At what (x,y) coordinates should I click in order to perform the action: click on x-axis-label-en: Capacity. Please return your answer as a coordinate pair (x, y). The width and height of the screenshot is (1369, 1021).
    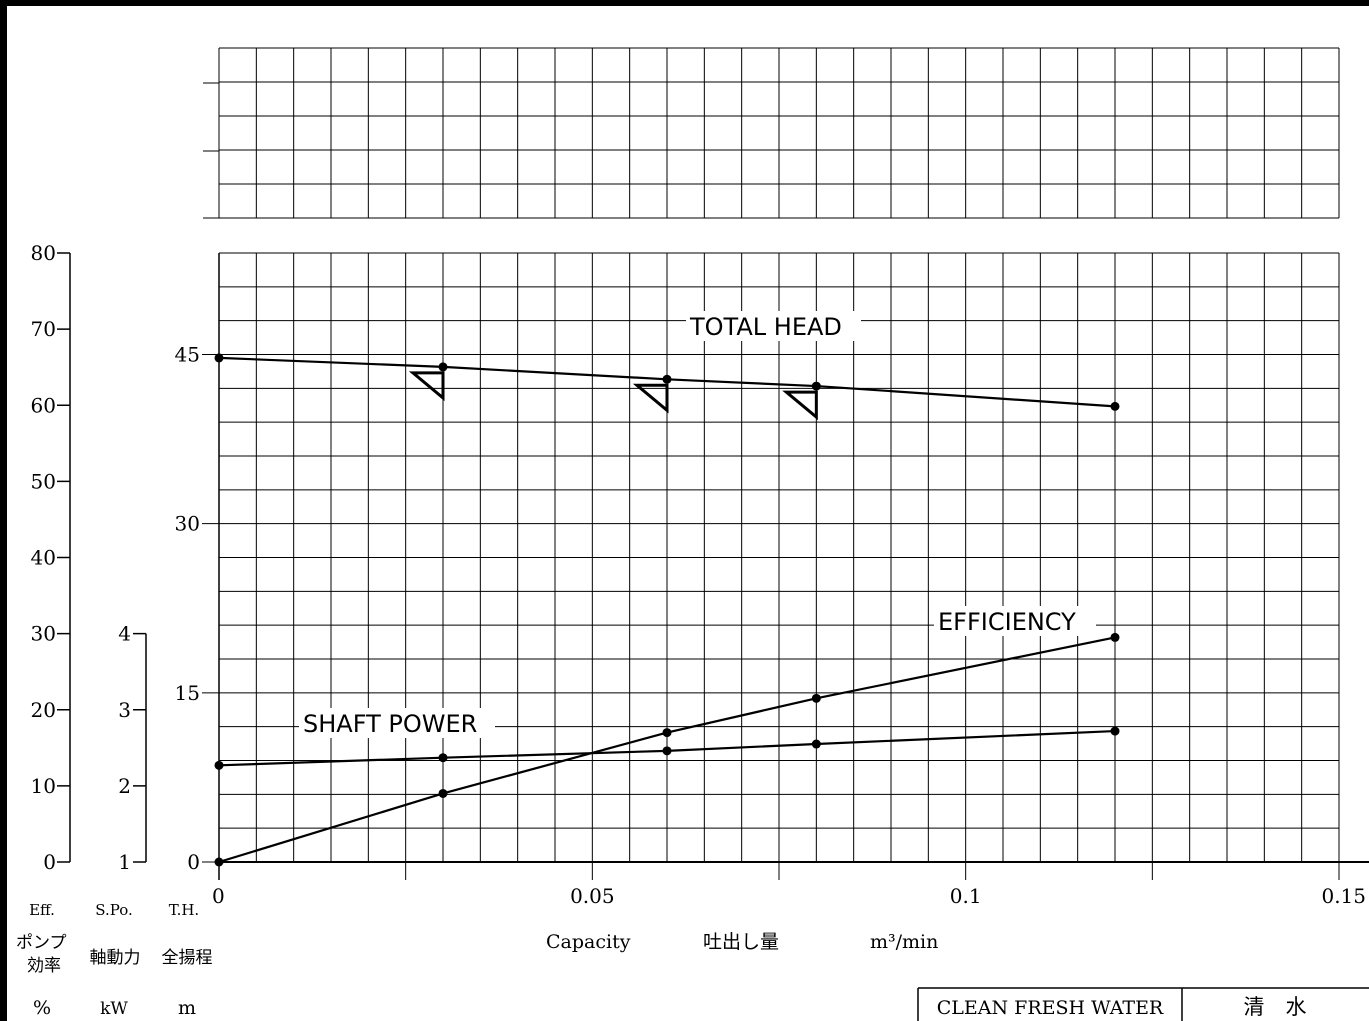
    Looking at the image, I should click on (588, 942).